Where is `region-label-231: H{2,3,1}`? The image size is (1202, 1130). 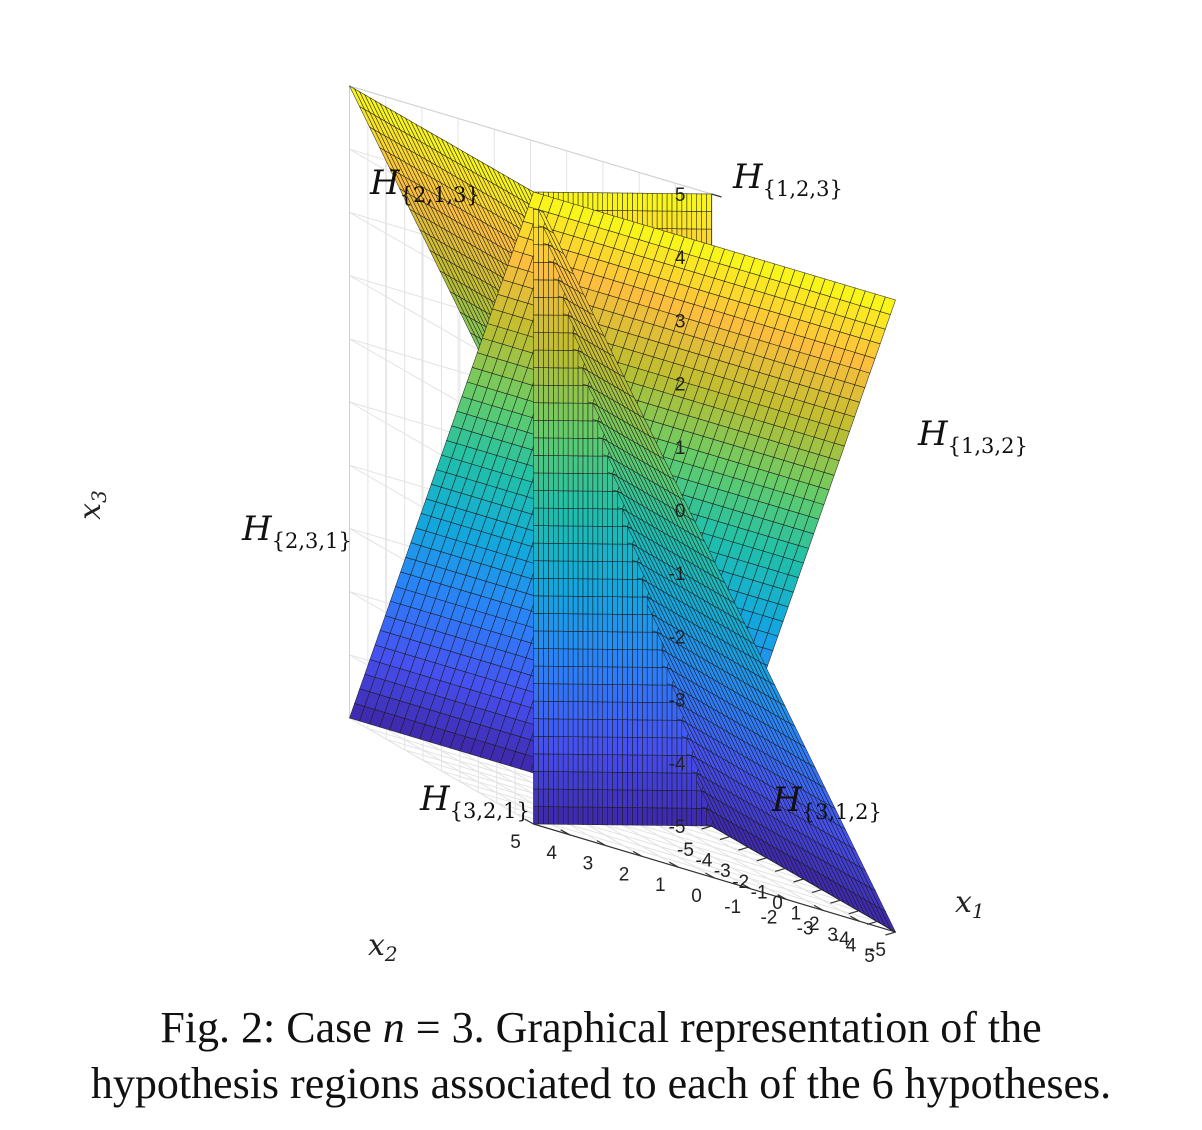 region-label-231: H{2,3,1} is located at coordinates (296, 531).